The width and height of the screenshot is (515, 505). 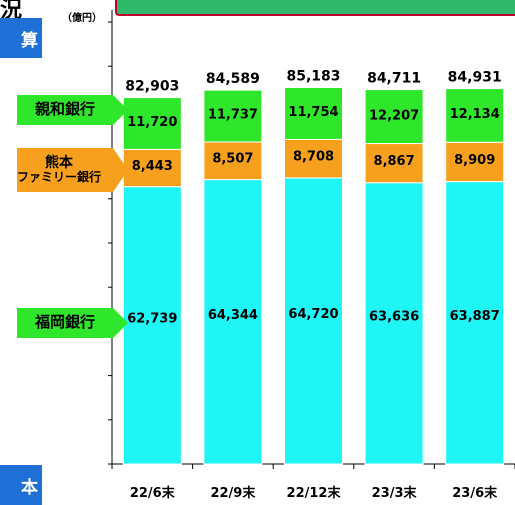 I want to click on series-label-kumamoto: 熊本 ファミリー銀行, so click(x=59, y=170).